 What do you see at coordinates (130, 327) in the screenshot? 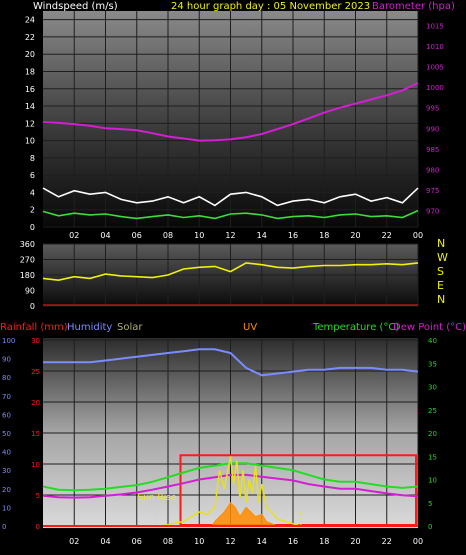
I see `solar-label: Solar` at bounding box center [130, 327].